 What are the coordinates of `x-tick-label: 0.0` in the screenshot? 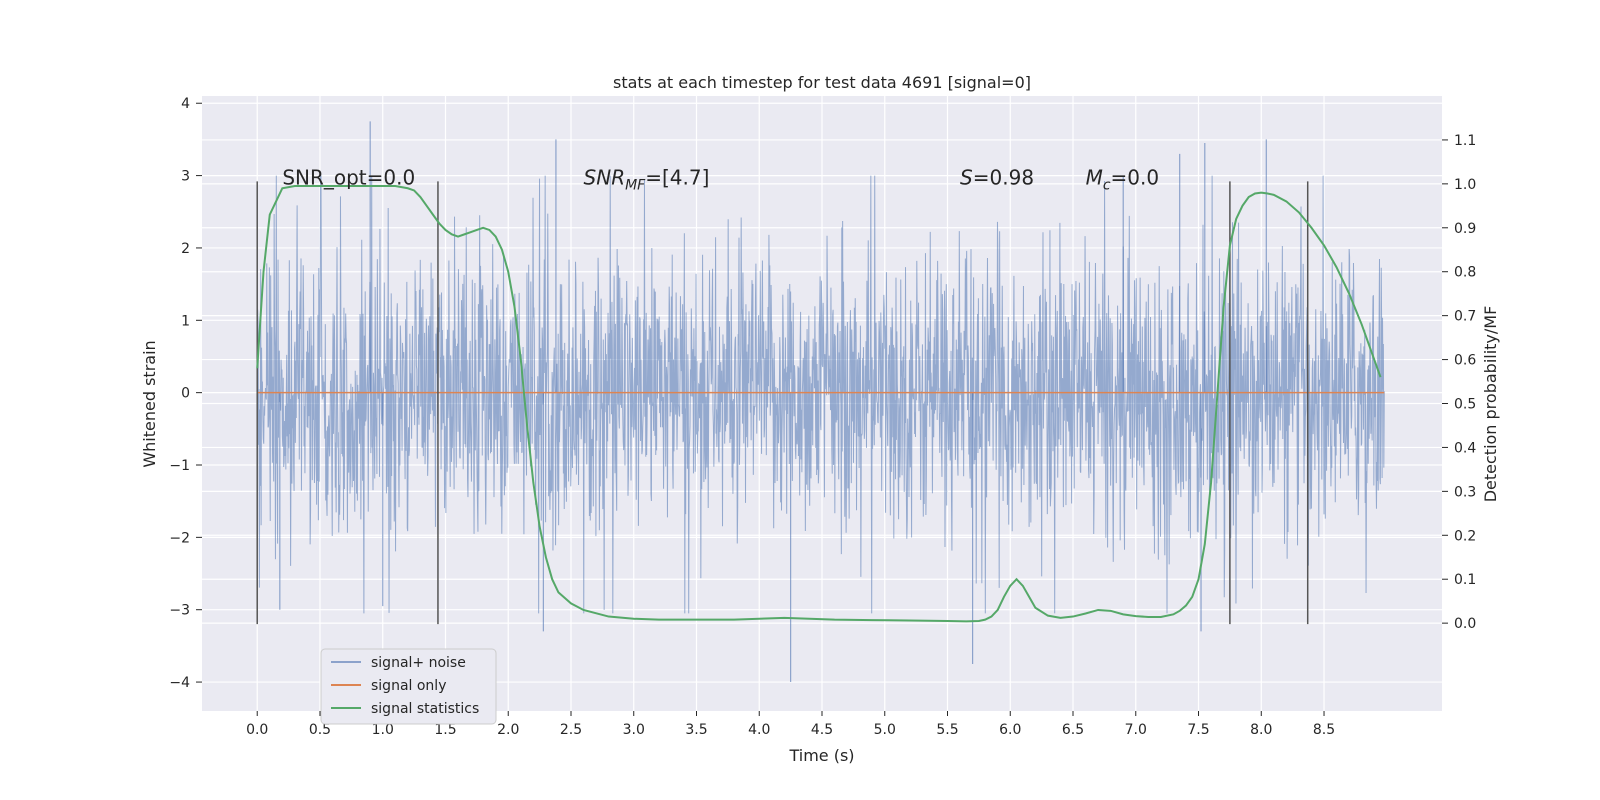 It's located at (257, 730).